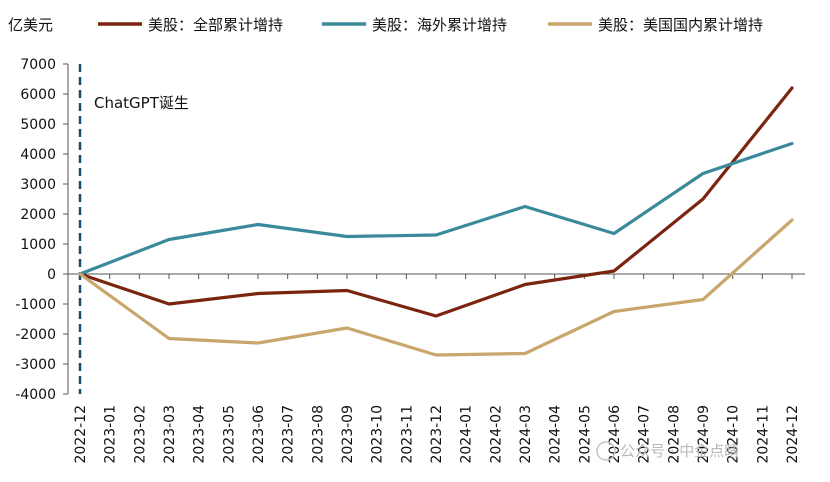 This screenshot has width=830, height=482. Describe the element at coordinates (38, 245) in the screenshot. I see `y-tick-label: 1000` at that location.